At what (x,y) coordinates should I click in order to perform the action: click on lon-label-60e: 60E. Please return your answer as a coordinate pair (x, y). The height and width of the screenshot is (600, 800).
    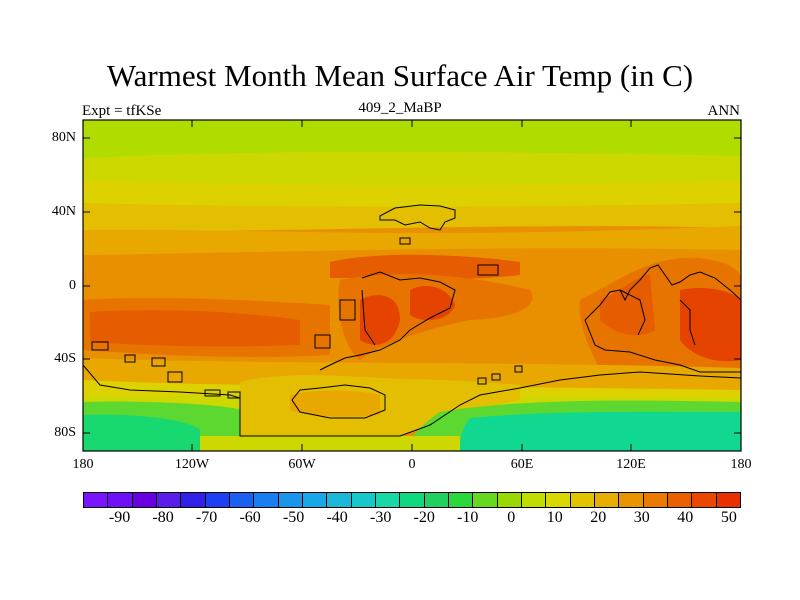
    Looking at the image, I should click on (522, 464).